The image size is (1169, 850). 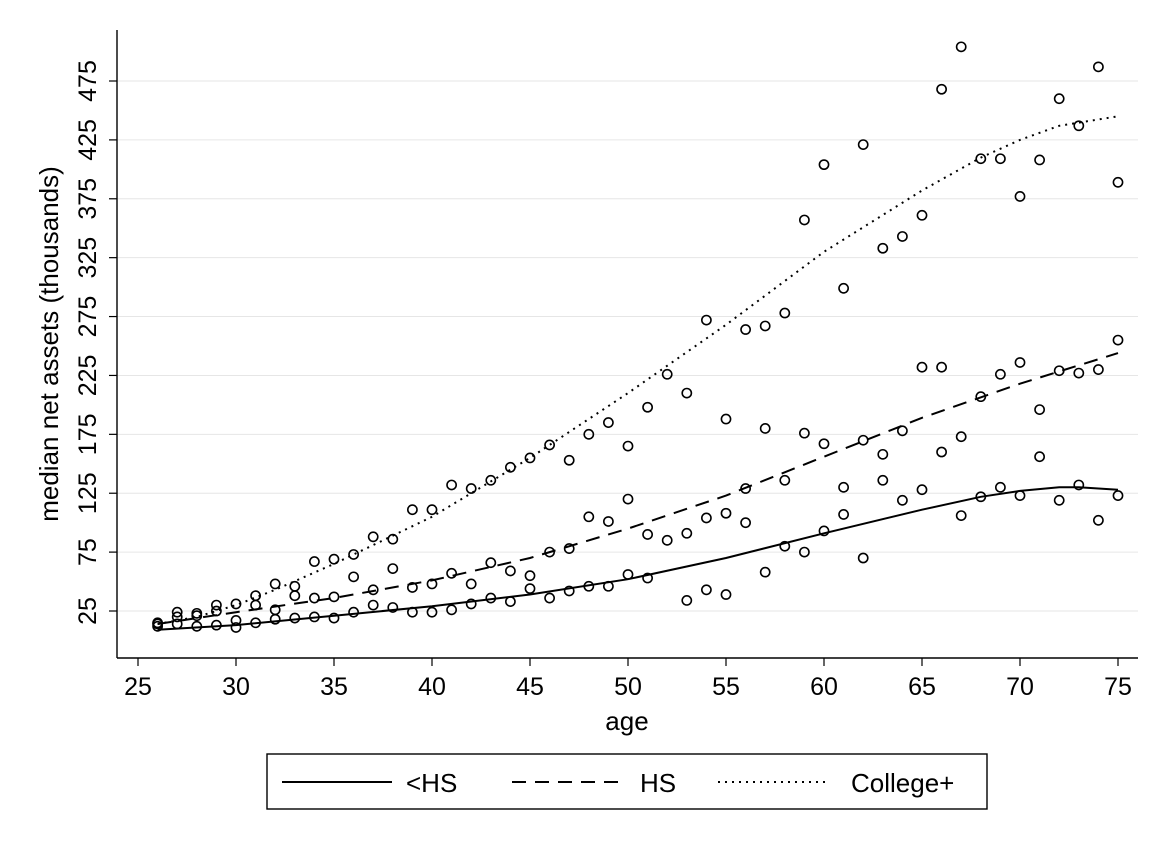 I want to click on y-ticks: 25 75 125 175 225 275 325 375 425 475, so click(x=95, y=342).